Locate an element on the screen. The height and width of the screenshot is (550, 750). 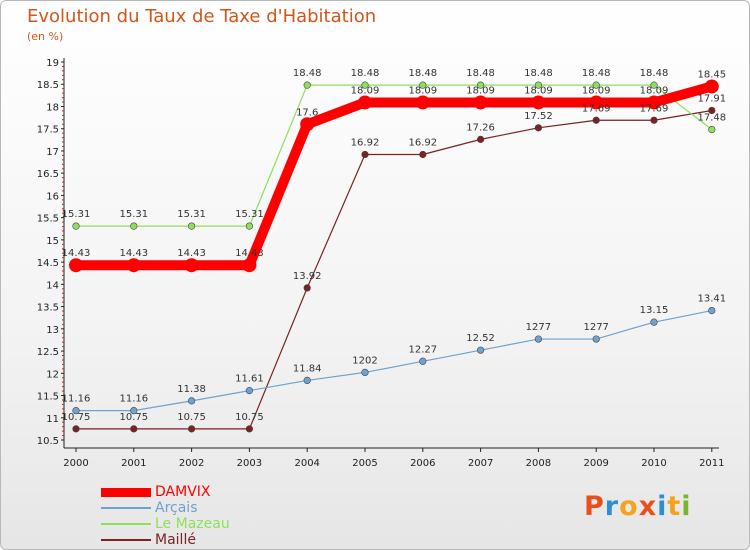
y-tick-label: 18 is located at coordinates (52, 107).